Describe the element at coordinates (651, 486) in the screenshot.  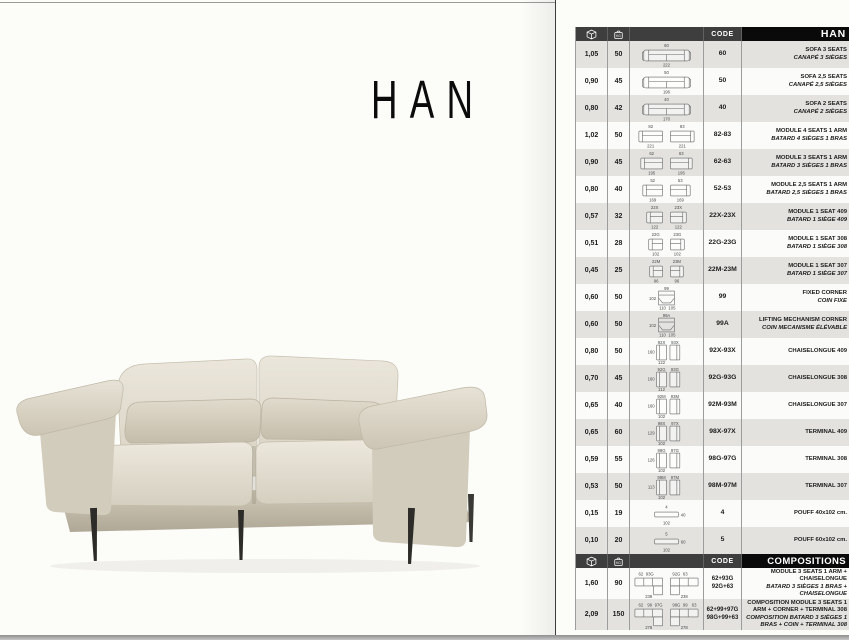
I see `svg-text: 113` at that location.